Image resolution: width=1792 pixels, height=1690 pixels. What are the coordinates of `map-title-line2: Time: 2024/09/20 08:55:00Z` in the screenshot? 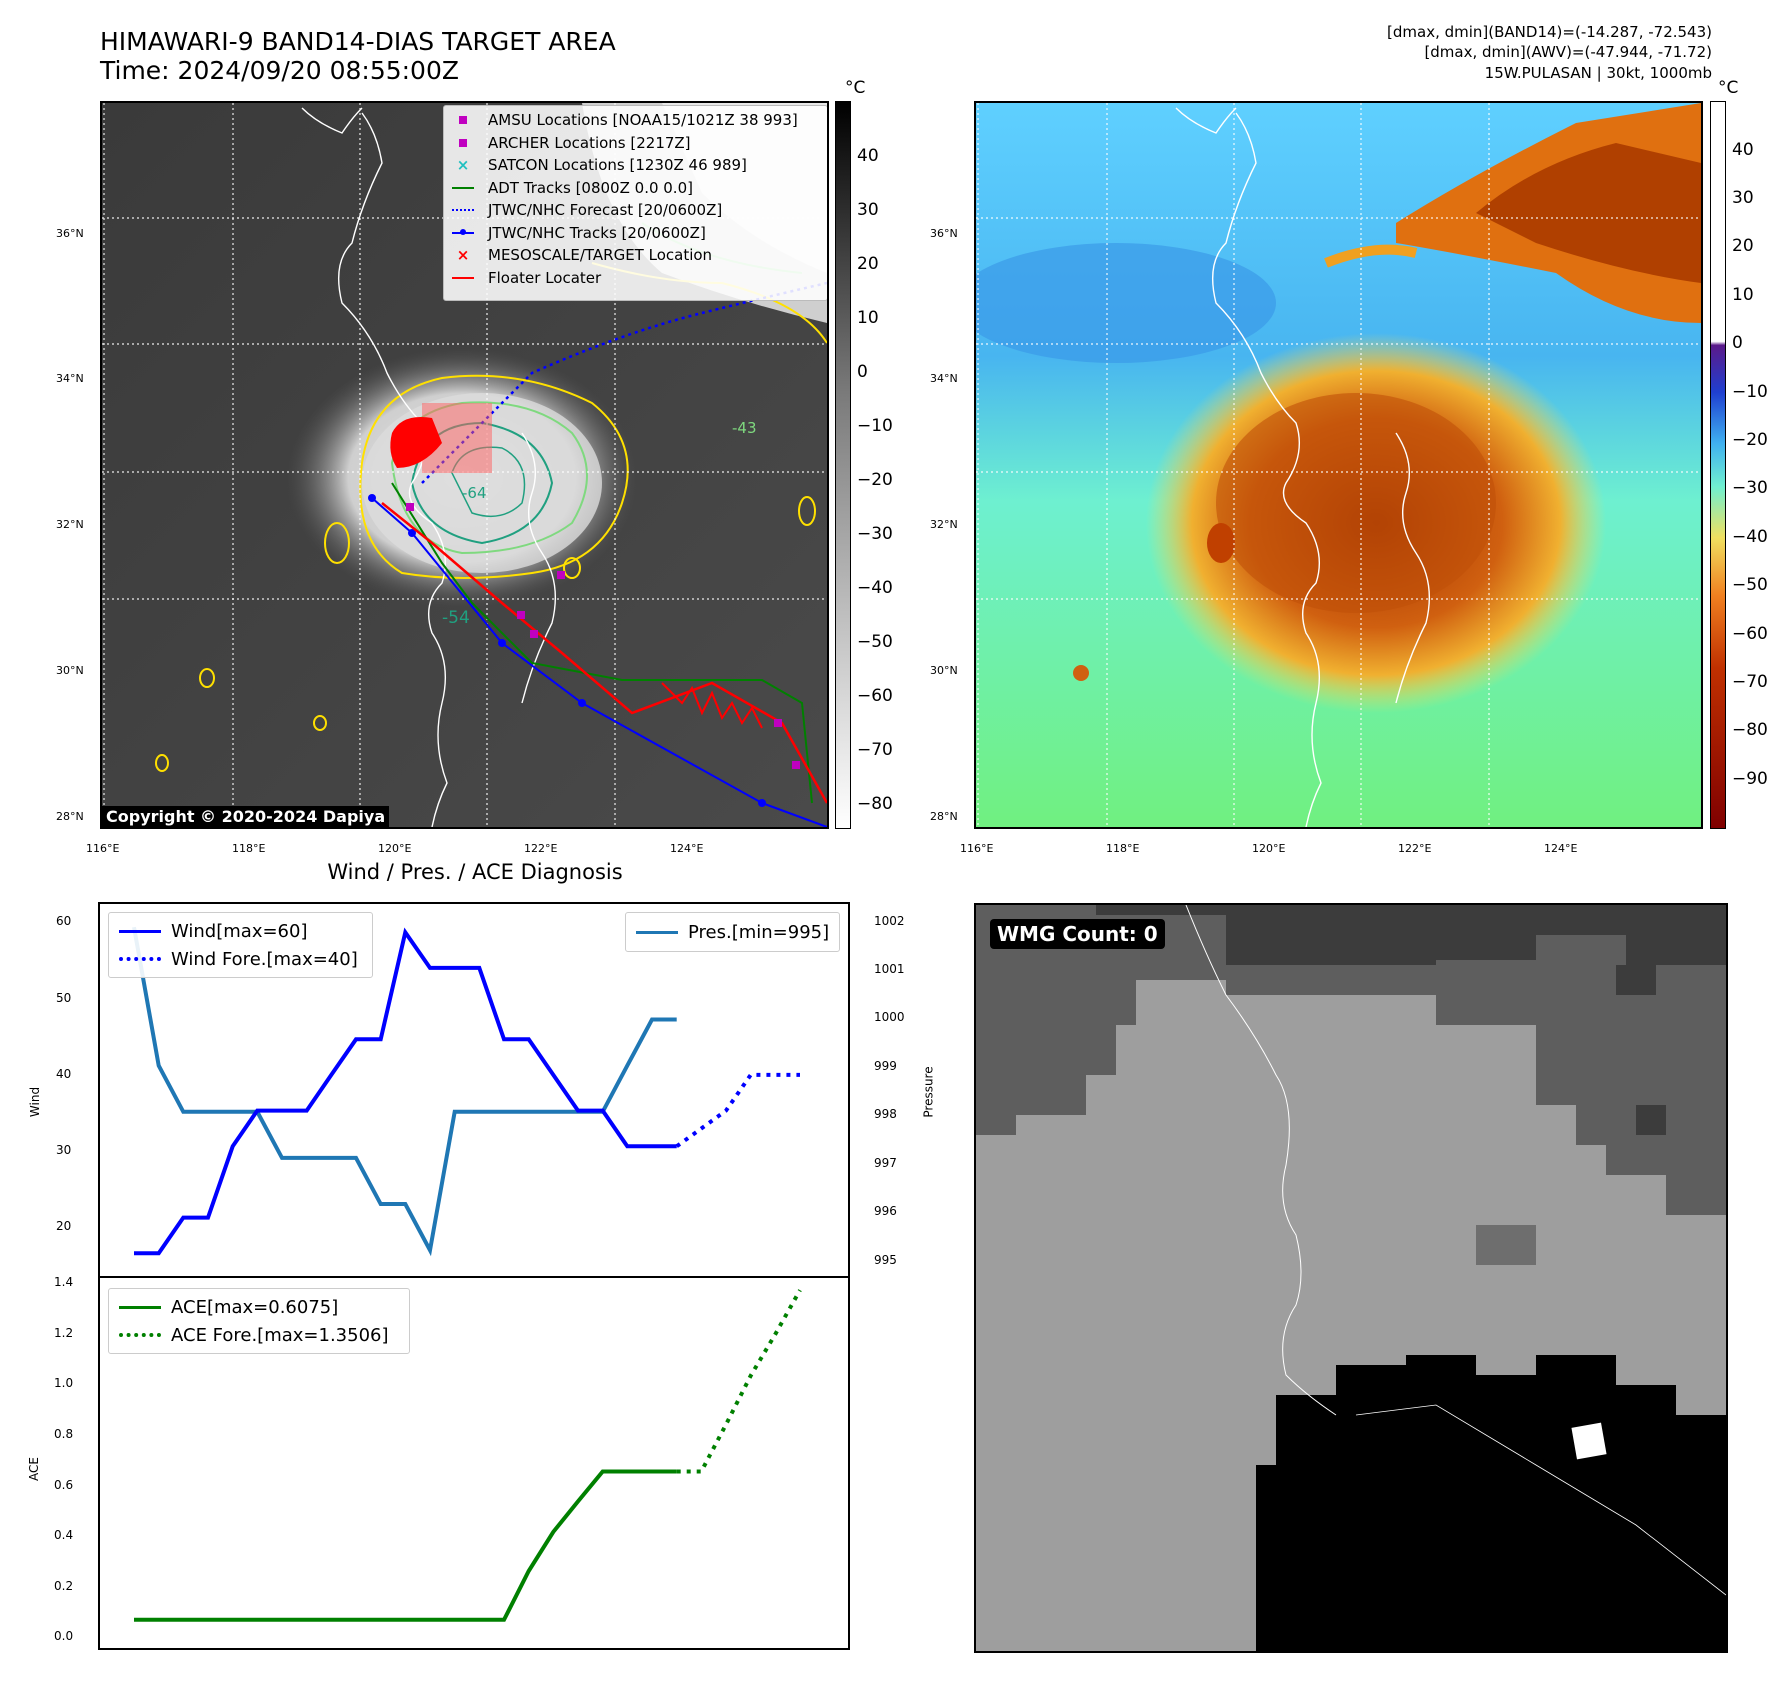 It's located at (279, 70).